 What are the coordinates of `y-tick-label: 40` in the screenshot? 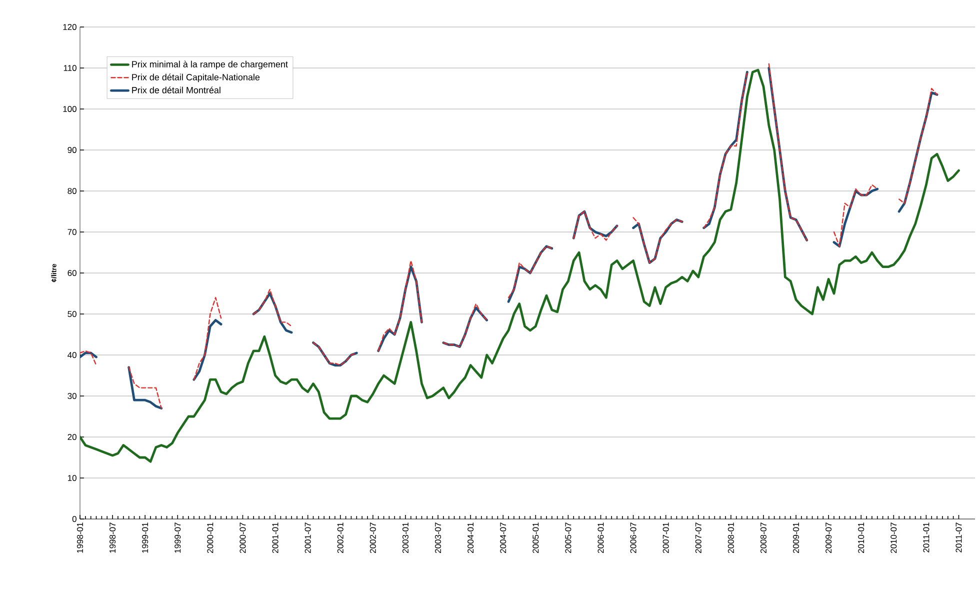 It's located at (72, 355).